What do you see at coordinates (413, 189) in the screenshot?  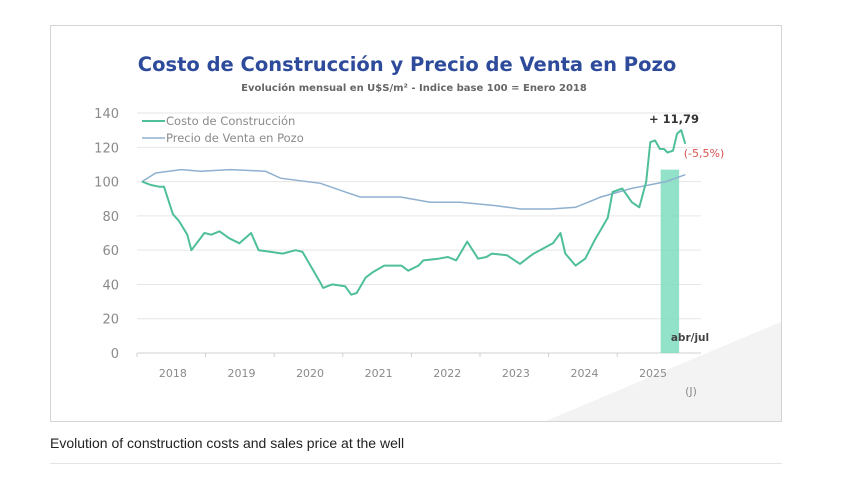 I see `series-line-precio-de-venta` at bounding box center [413, 189].